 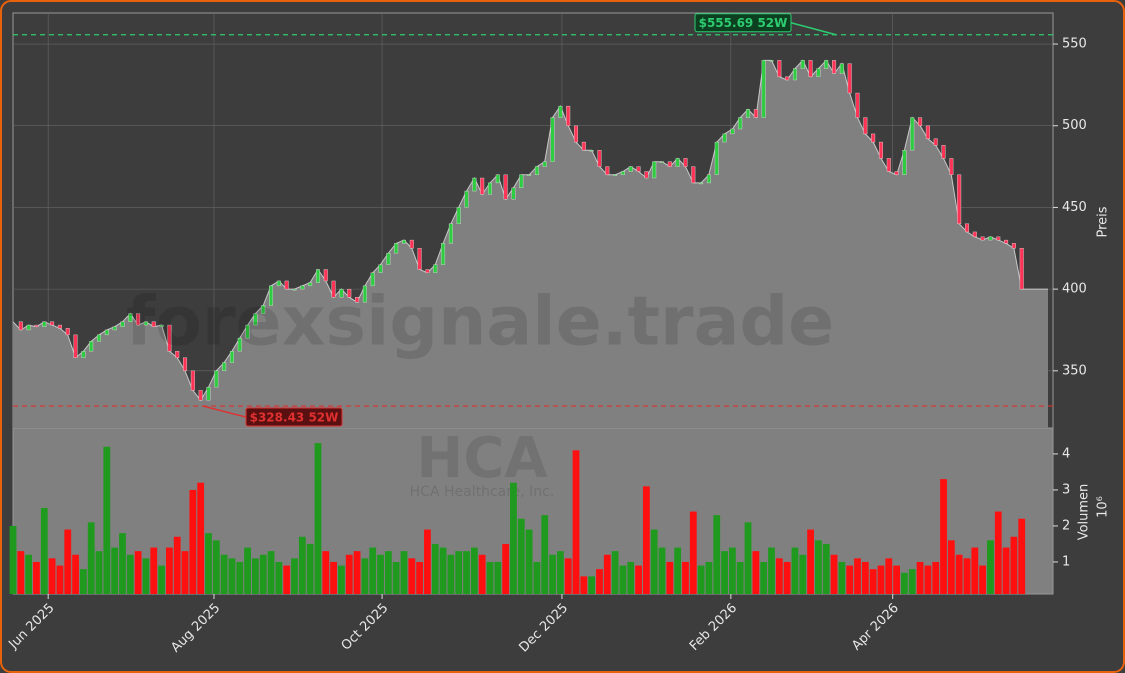 What do you see at coordinates (480, 322) in the screenshot?
I see `watermark: forexsignale.trade` at bounding box center [480, 322].